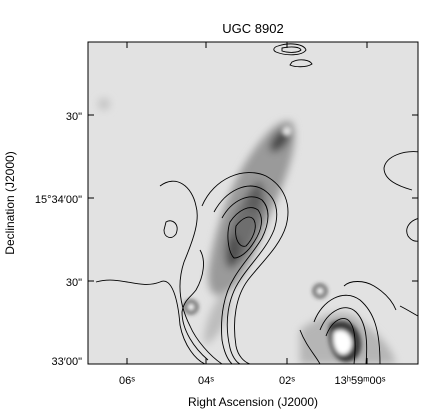  What do you see at coordinates (67, 362) in the screenshot?
I see `y-tick-label: 33′00"` at bounding box center [67, 362].